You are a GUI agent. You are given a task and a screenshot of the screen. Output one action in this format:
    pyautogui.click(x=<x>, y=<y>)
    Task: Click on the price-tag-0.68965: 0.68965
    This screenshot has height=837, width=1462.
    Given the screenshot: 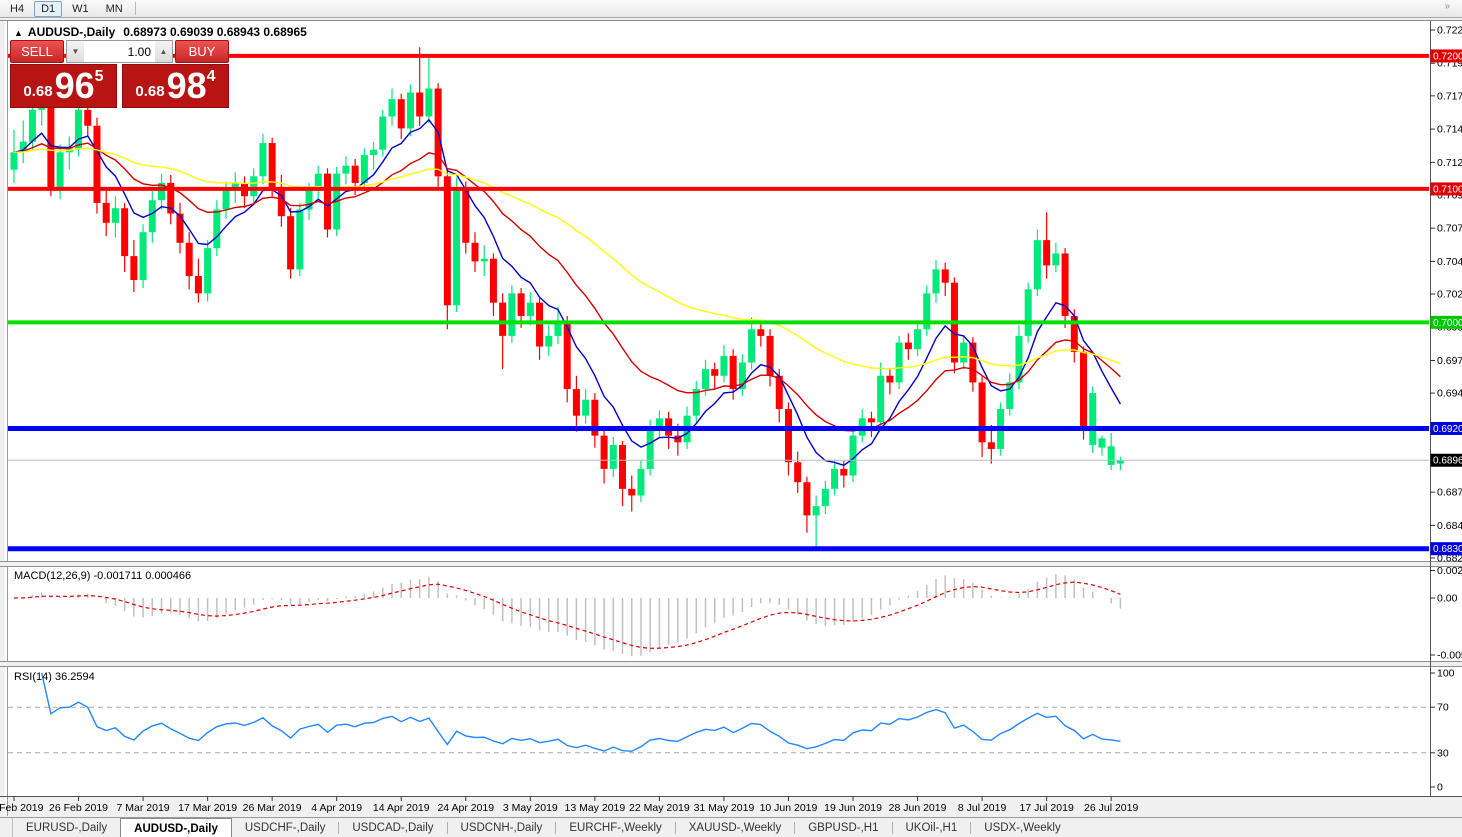 What is the action you would take?
    pyautogui.click(x=1446, y=460)
    